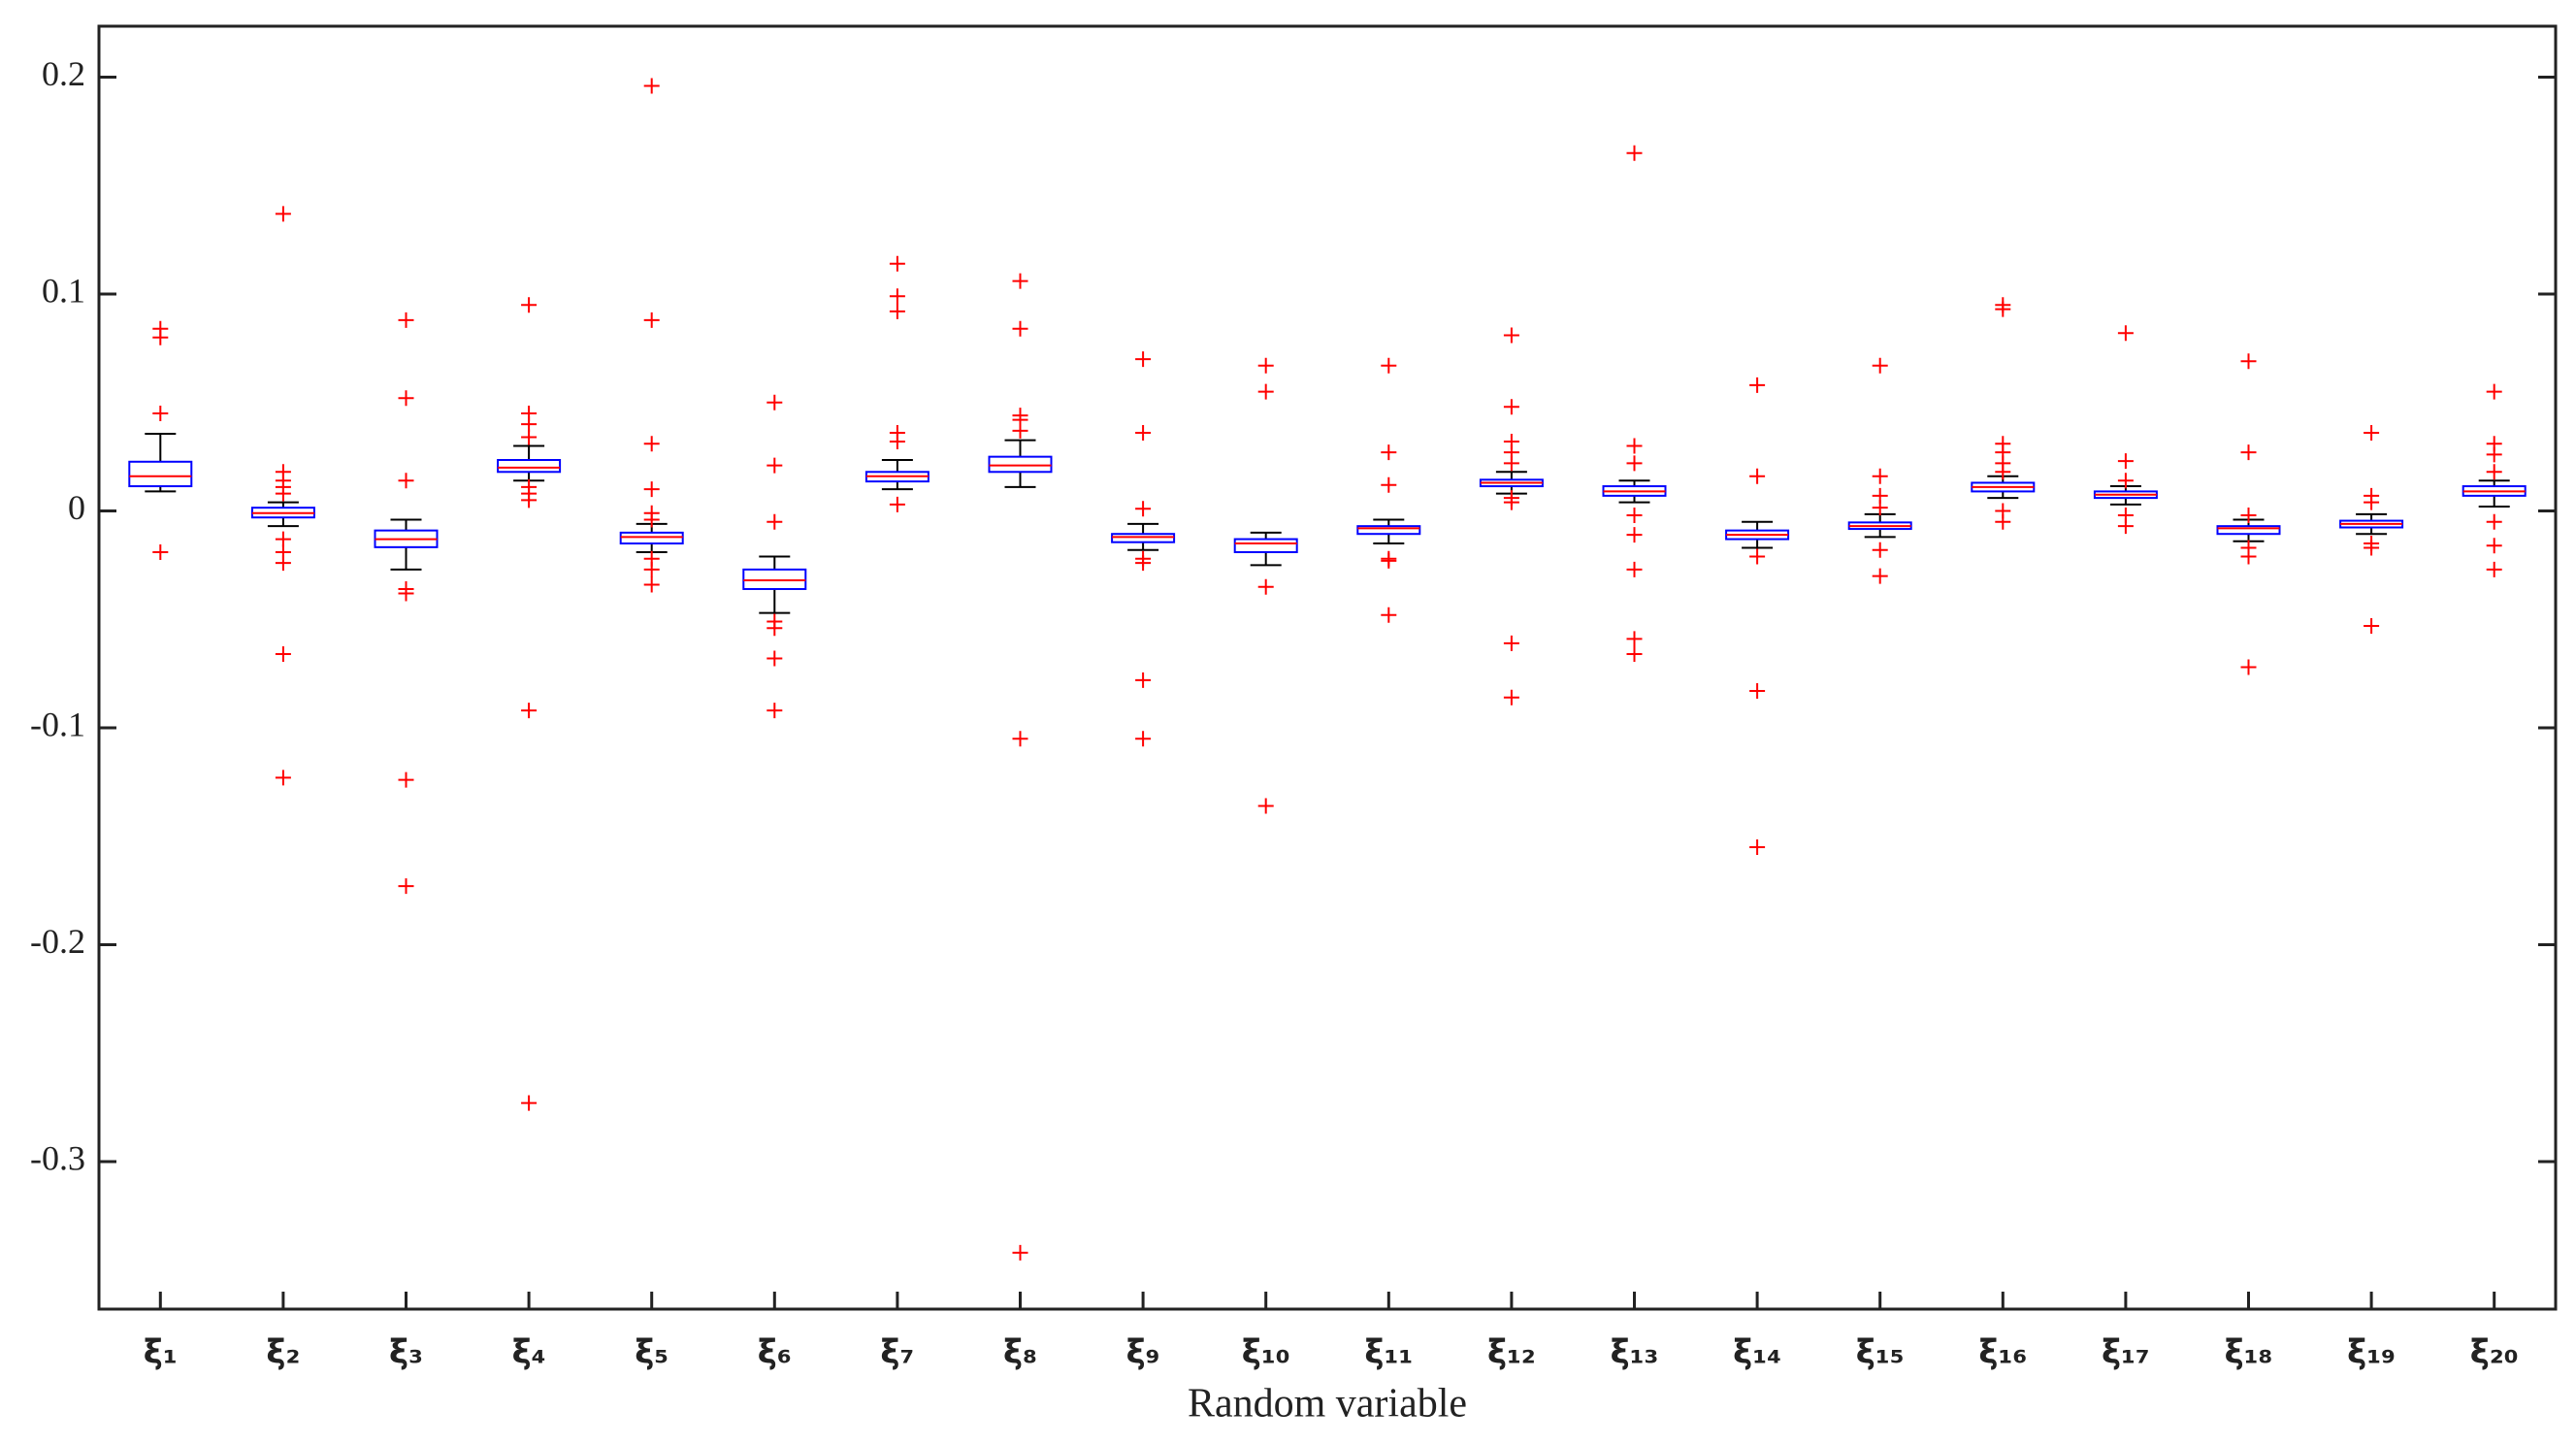 This screenshot has width=2576, height=1444. Describe the element at coordinates (1266, 1352) in the screenshot. I see `x-tick-label: ξ₁₀` at that location.